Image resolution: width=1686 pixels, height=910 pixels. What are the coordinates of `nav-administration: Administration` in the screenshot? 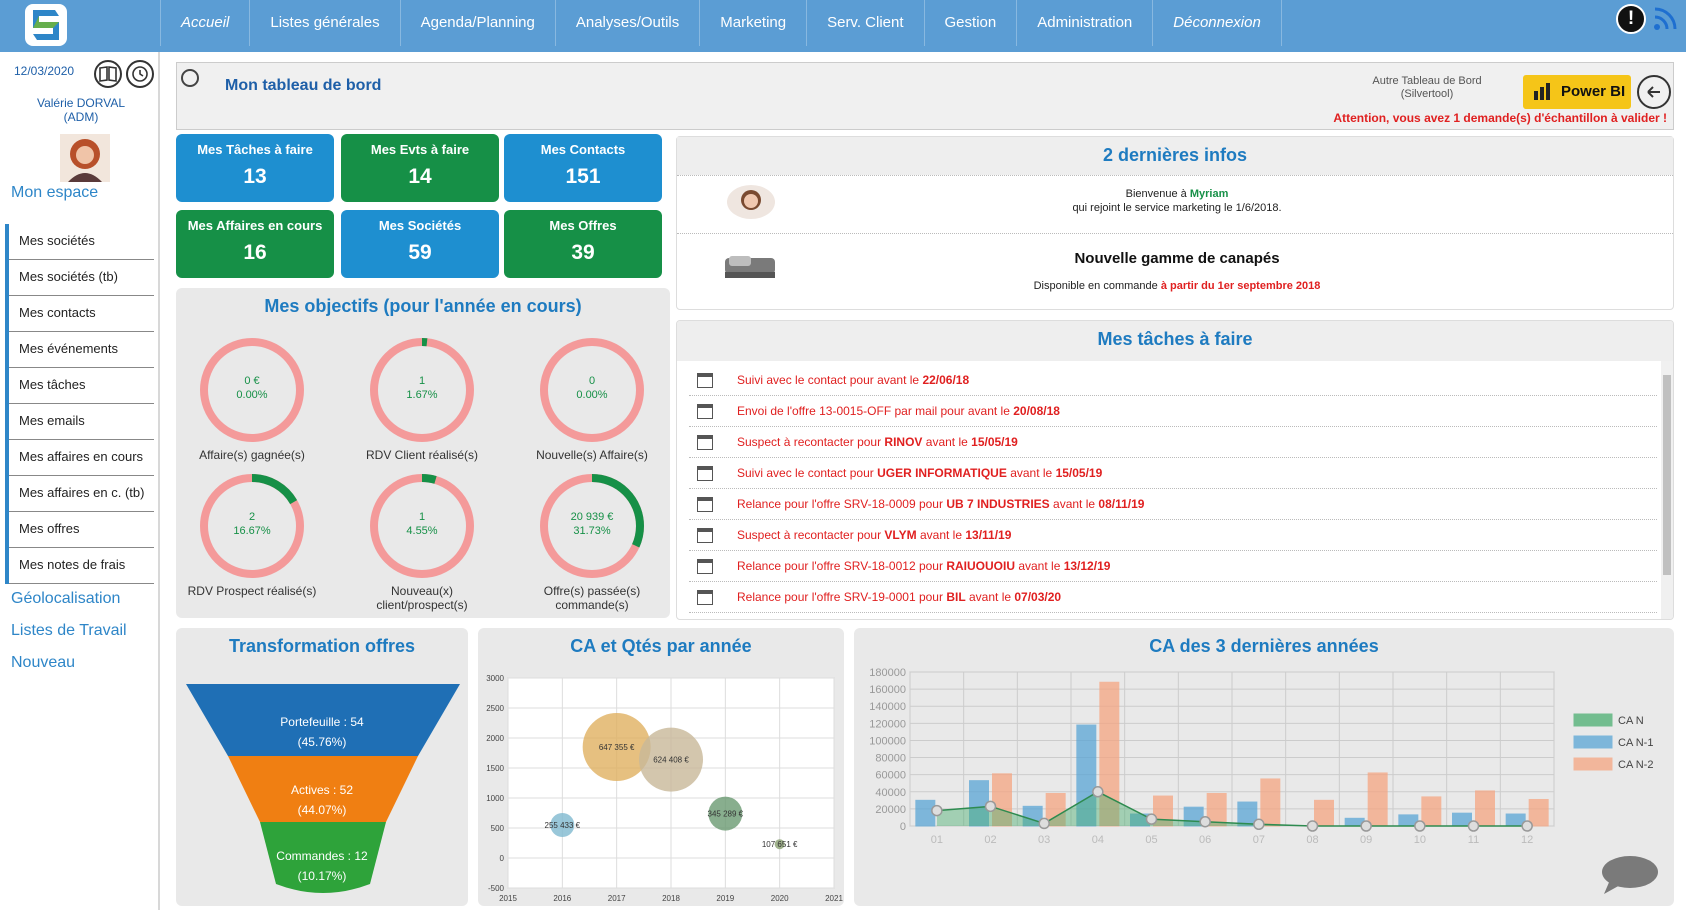 It's located at (1084, 23).